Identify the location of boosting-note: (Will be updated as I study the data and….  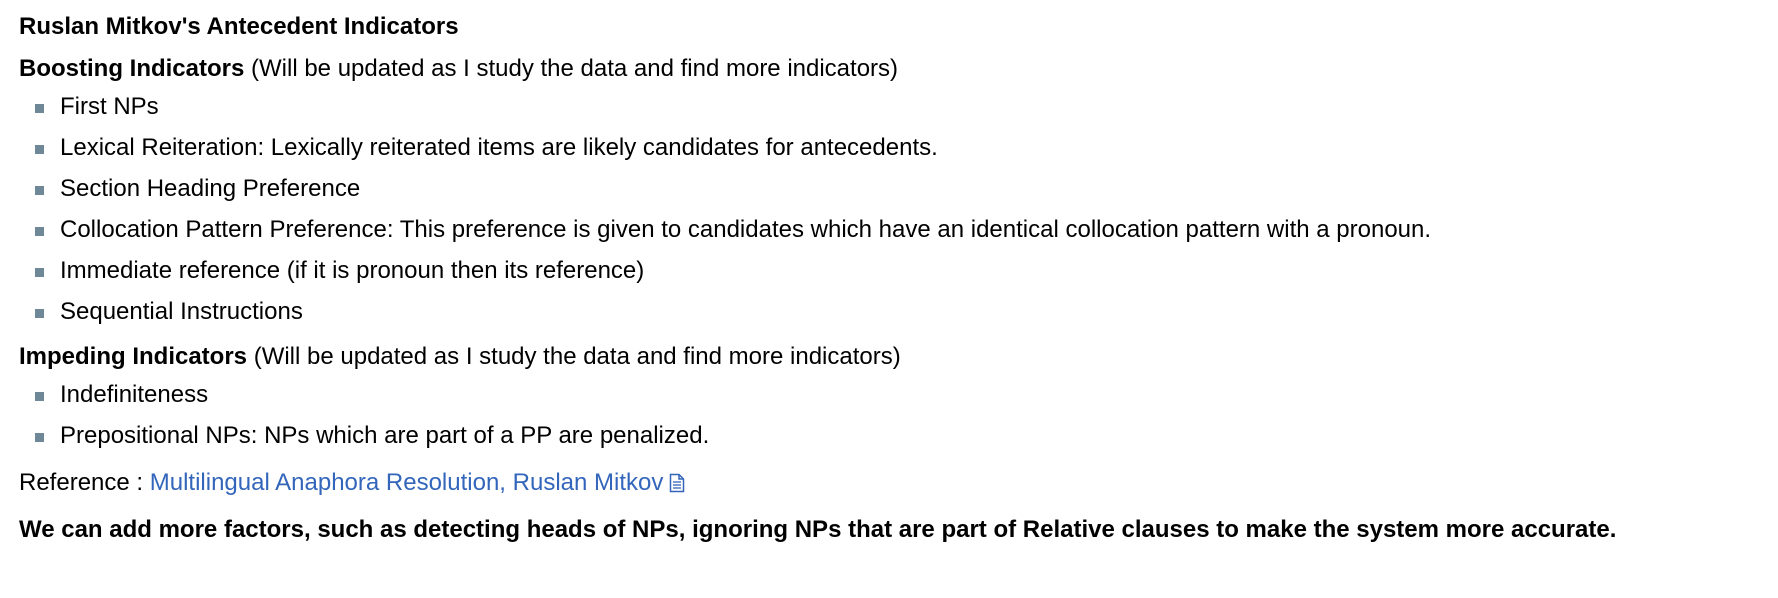
(575, 68).